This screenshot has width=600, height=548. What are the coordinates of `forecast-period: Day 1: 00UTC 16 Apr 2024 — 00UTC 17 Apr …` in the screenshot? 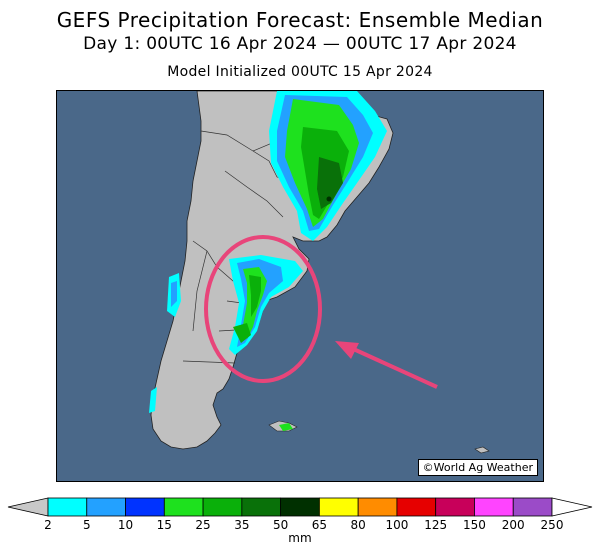 It's located at (300, 44).